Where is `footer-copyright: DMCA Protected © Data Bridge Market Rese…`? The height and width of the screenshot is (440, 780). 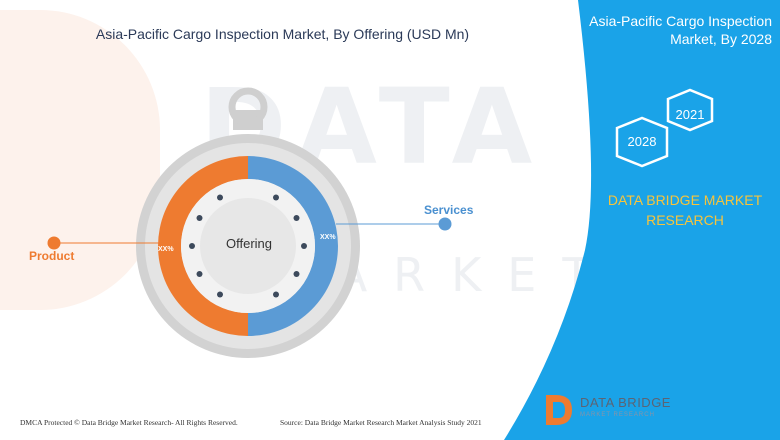 footer-copyright: DMCA Protected © Data Bridge Market Rese… is located at coordinates (129, 422).